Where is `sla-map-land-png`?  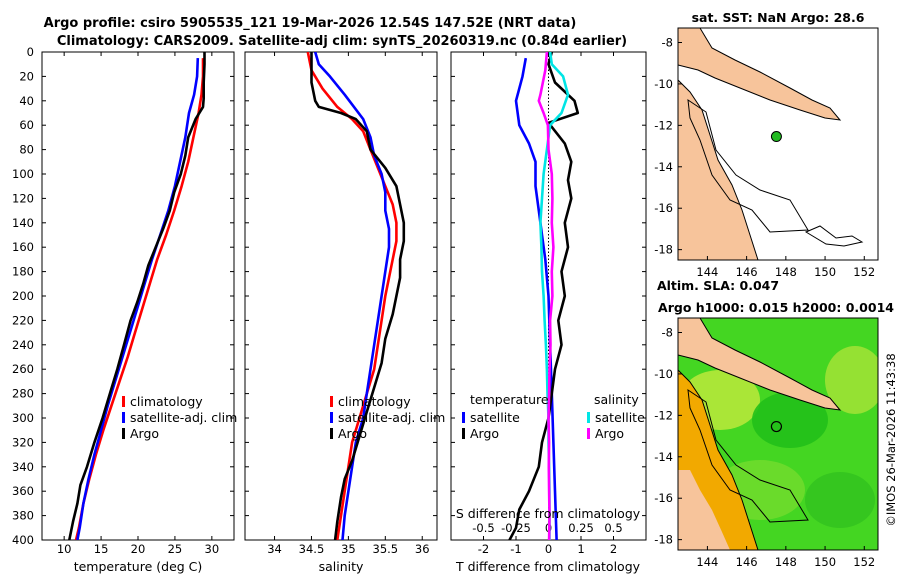 sla-map-land-png is located at coordinates (760, 364).